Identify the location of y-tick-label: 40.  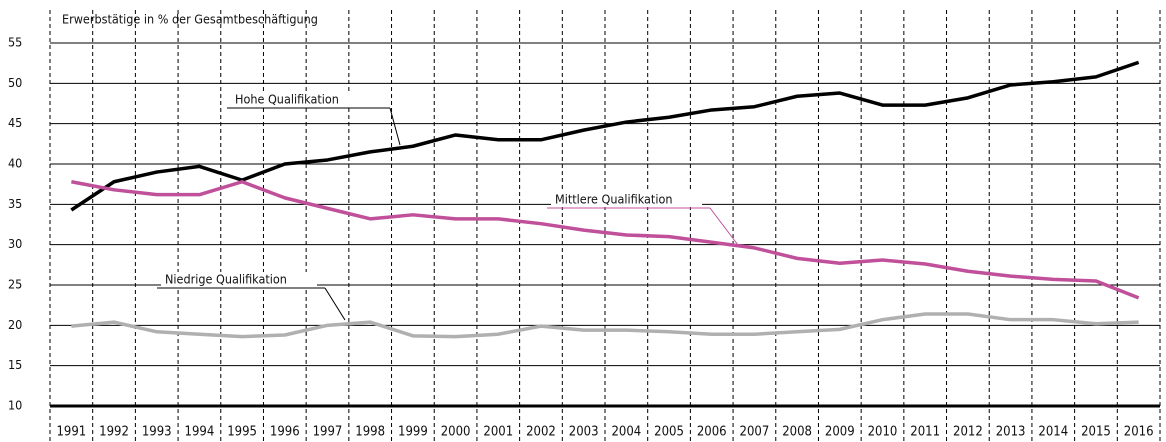
(15, 163).